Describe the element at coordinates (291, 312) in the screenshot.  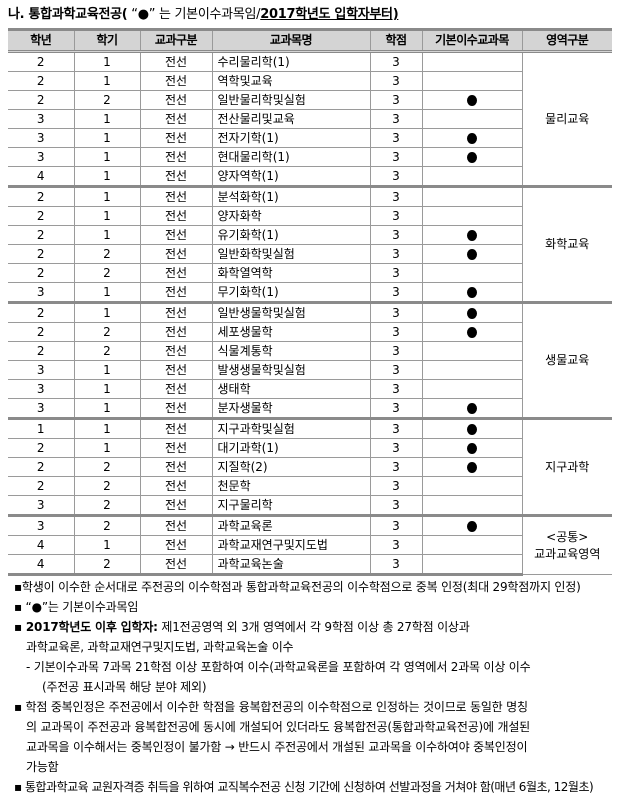
I see `course-name-cell: 일반생물학및실험` at that location.